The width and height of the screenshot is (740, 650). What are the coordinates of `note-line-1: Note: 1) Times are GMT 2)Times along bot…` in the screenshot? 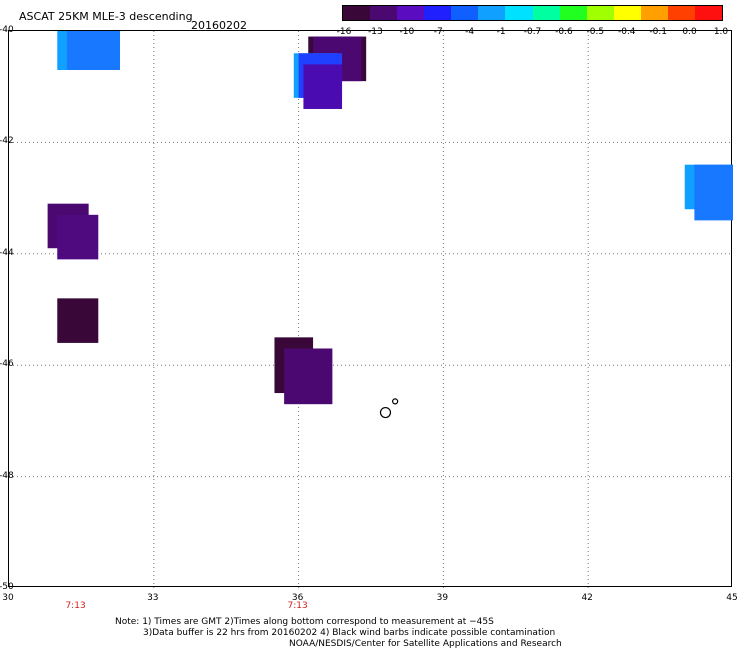 It's located at (304, 622).